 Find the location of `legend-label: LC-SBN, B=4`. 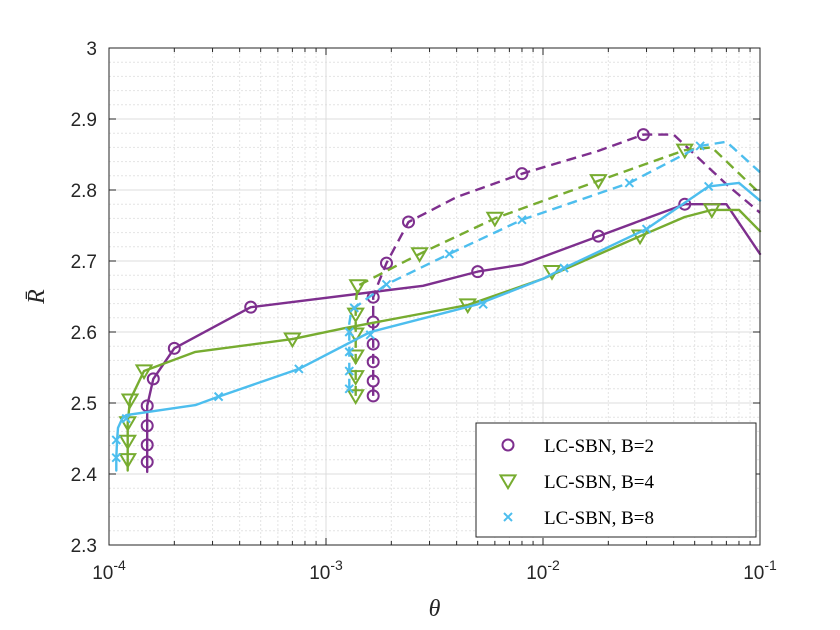

legend-label: LC-SBN, B=4 is located at coordinates (599, 482).